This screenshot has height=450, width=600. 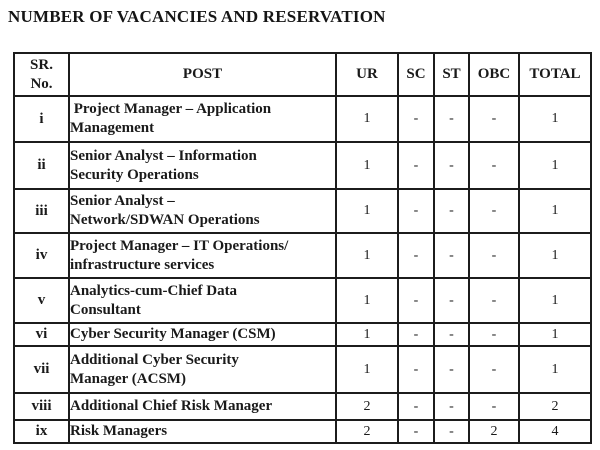 What do you see at coordinates (41, 406) in the screenshot?
I see `sr-no-cell: viii` at bounding box center [41, 406].